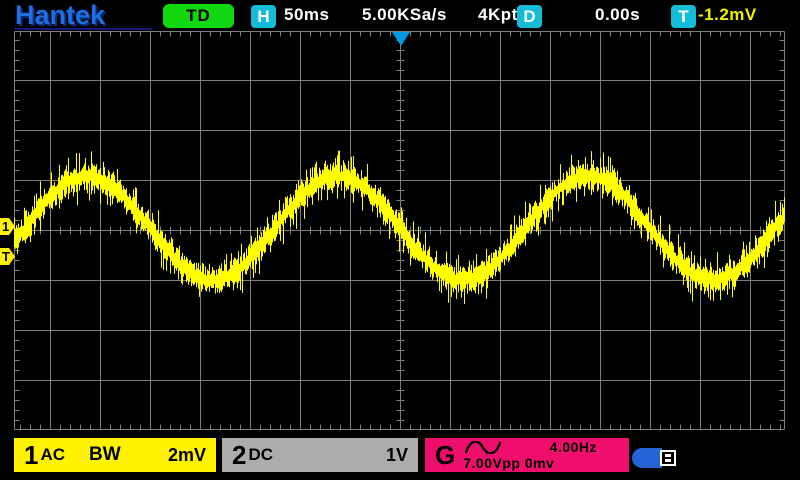  I want to click on timebase-value: 50ms, so click(307, 14).